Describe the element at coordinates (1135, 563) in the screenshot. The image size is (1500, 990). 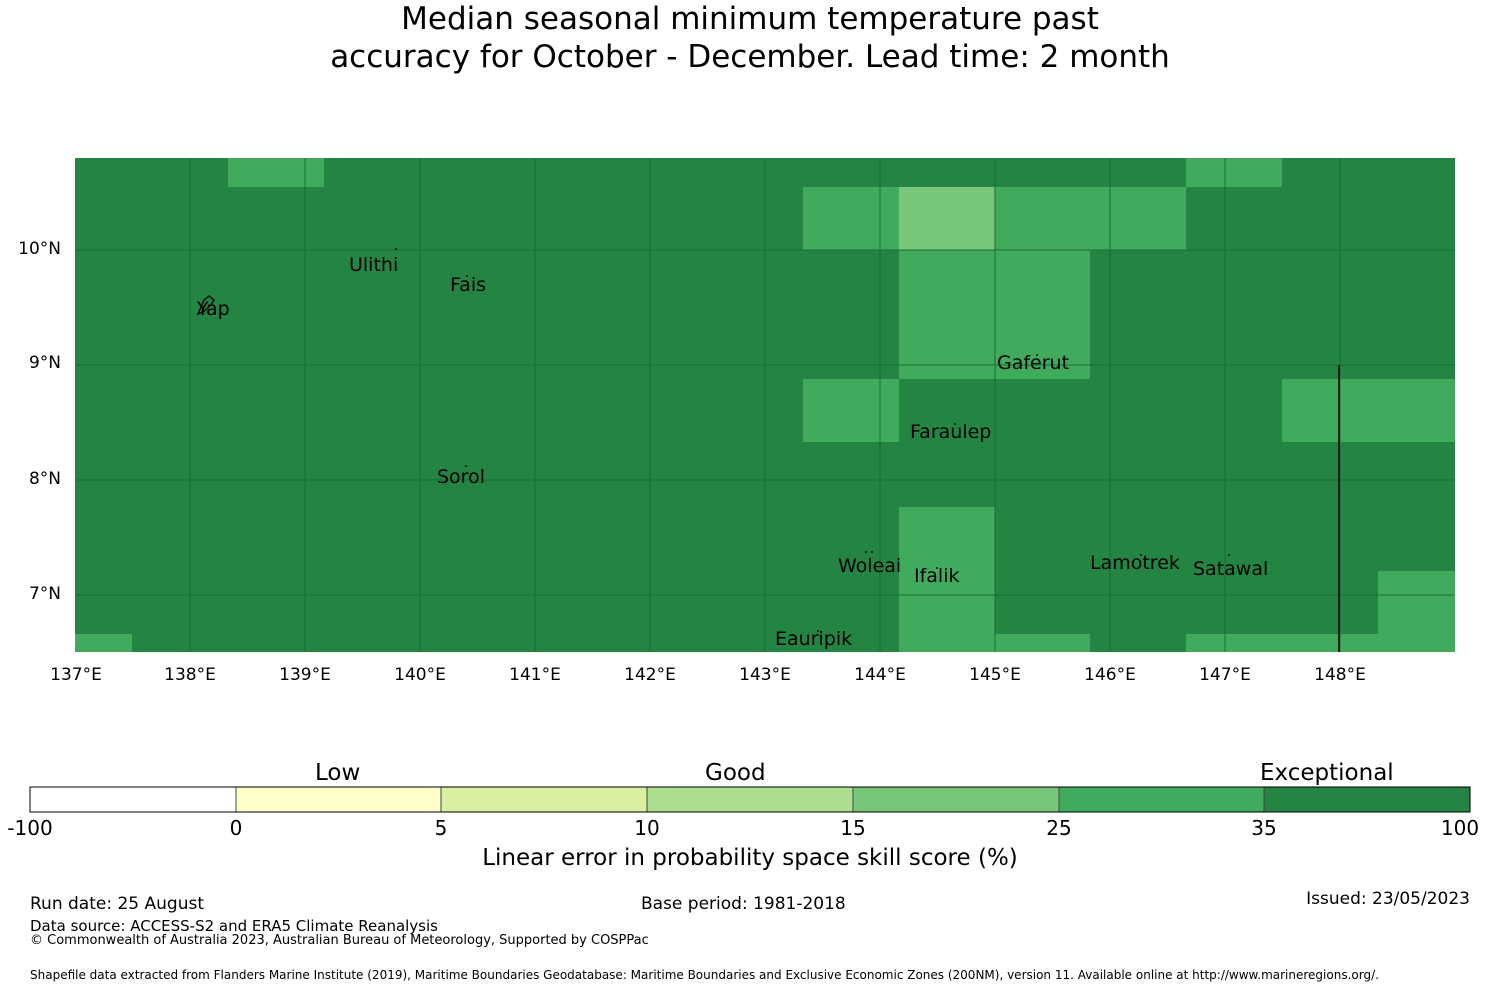
I see `place-label: Lamotrek` at that location.